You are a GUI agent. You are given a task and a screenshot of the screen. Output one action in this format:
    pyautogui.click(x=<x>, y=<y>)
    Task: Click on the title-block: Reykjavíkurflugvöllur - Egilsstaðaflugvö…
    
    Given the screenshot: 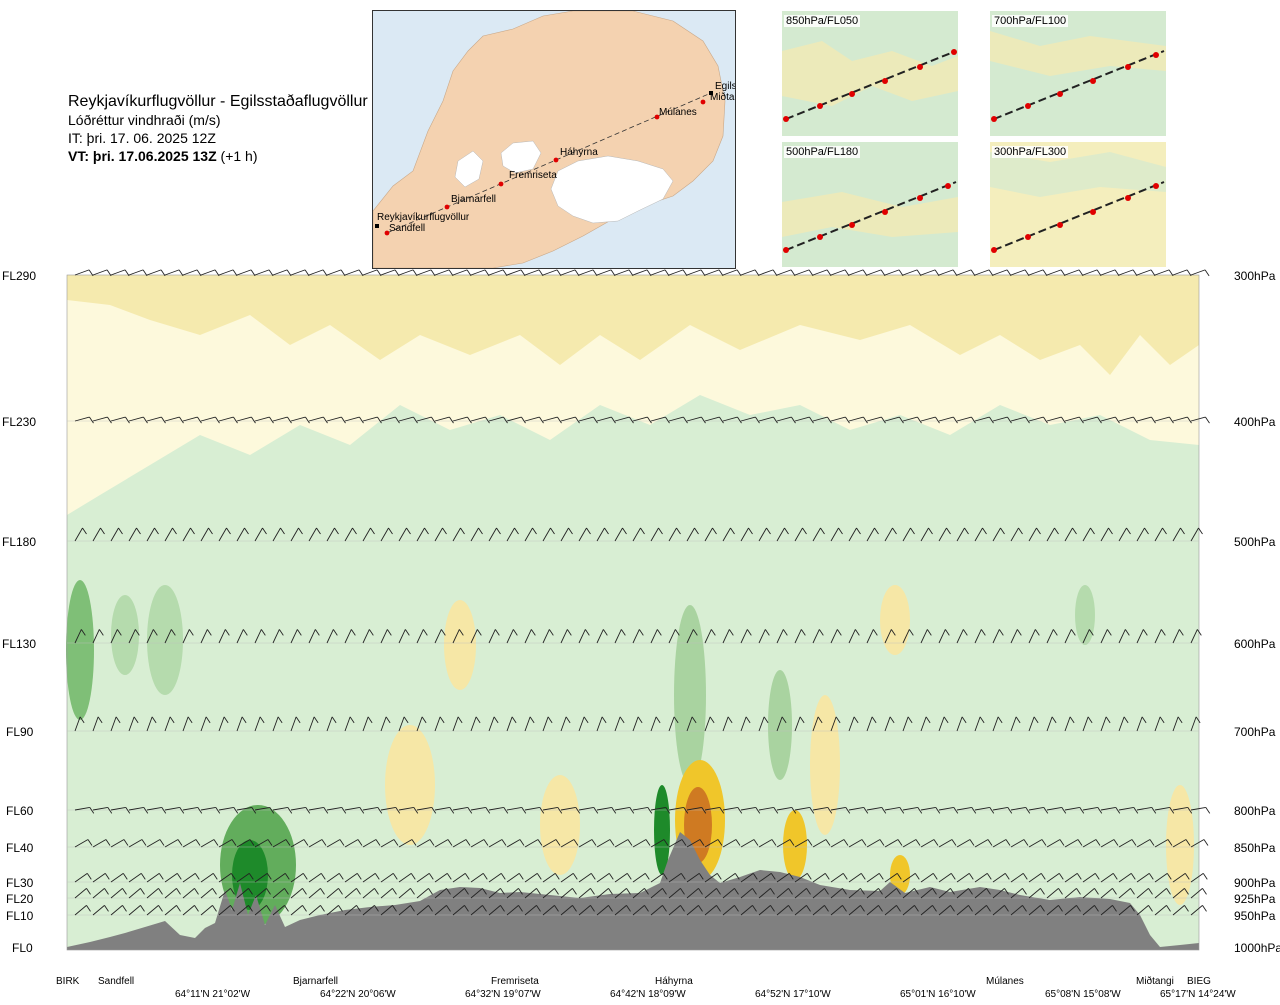 What is the action you would take?
    pyautogui.click(x=218, y=129)
    